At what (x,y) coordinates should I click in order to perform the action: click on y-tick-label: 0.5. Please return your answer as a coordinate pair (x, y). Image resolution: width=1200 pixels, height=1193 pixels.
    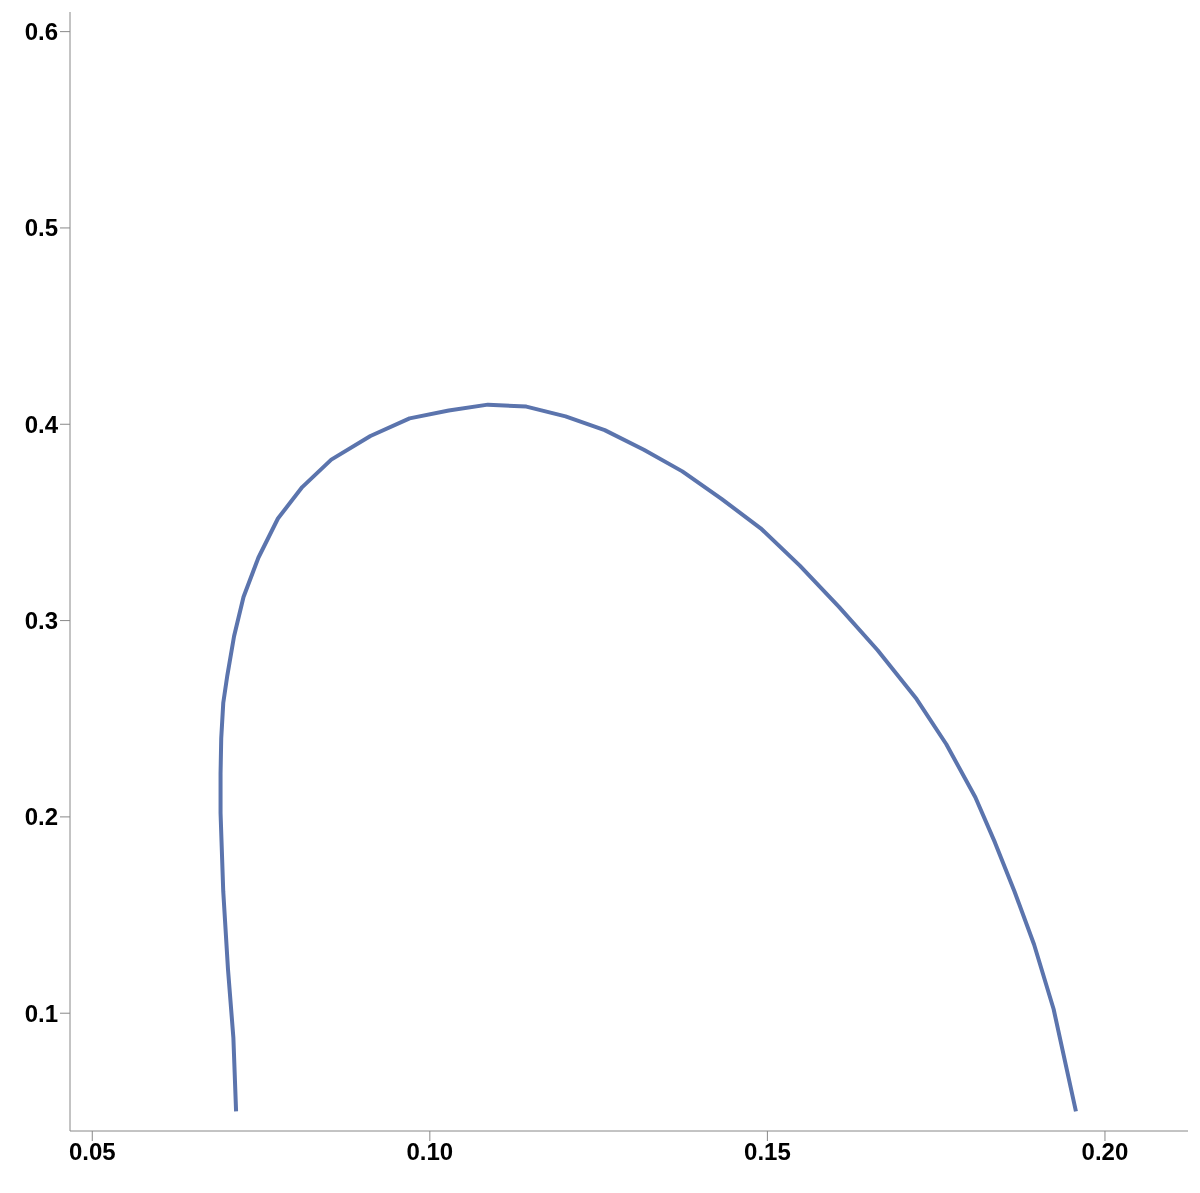
    Looking at the image, I should click on (41, 228).